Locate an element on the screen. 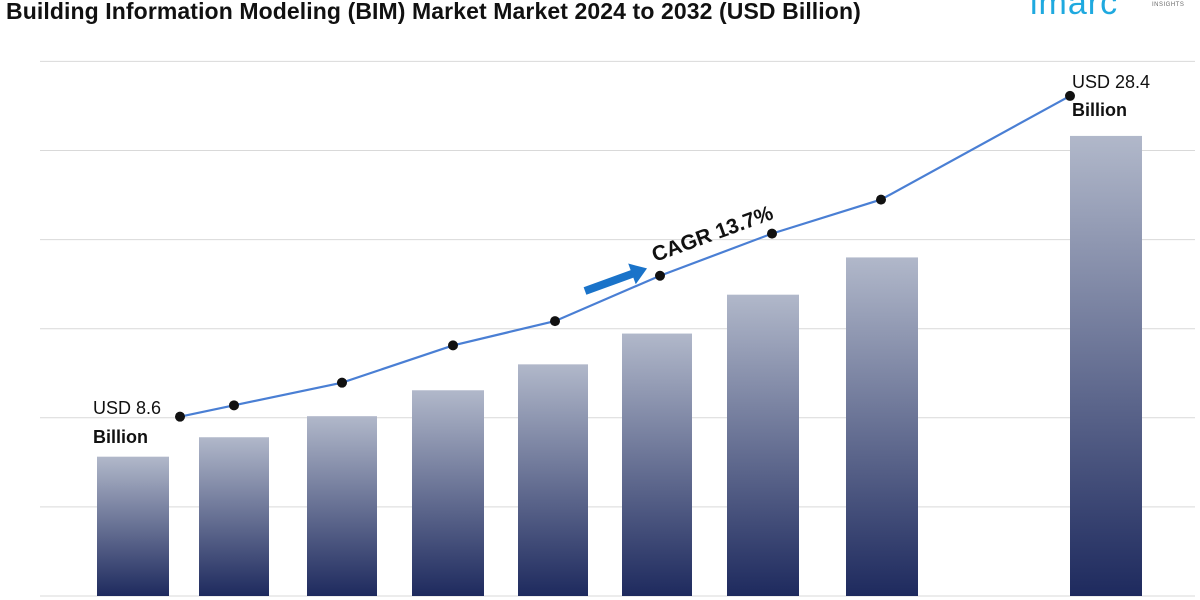 This screenshot has width=1200, height=600. end-value-unit-label: Billion is located at coordinates (1099, 110).